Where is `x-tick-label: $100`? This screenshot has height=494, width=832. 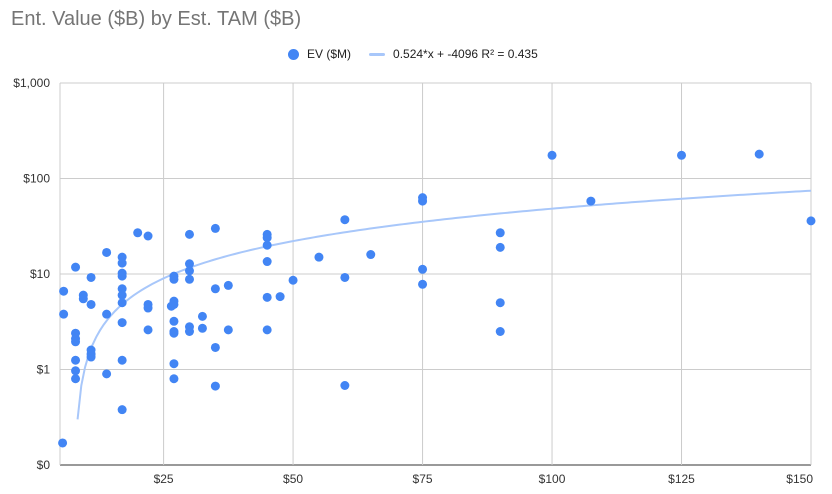 x-tick-label: $100 is located at coordinates (552, 479).